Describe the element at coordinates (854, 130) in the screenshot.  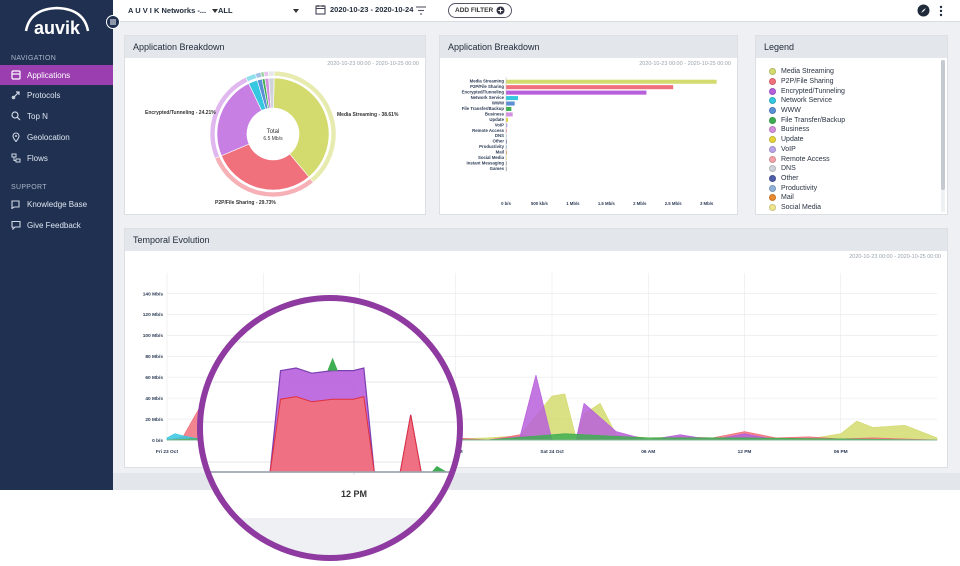
I see `legend-item: Business` at that location.